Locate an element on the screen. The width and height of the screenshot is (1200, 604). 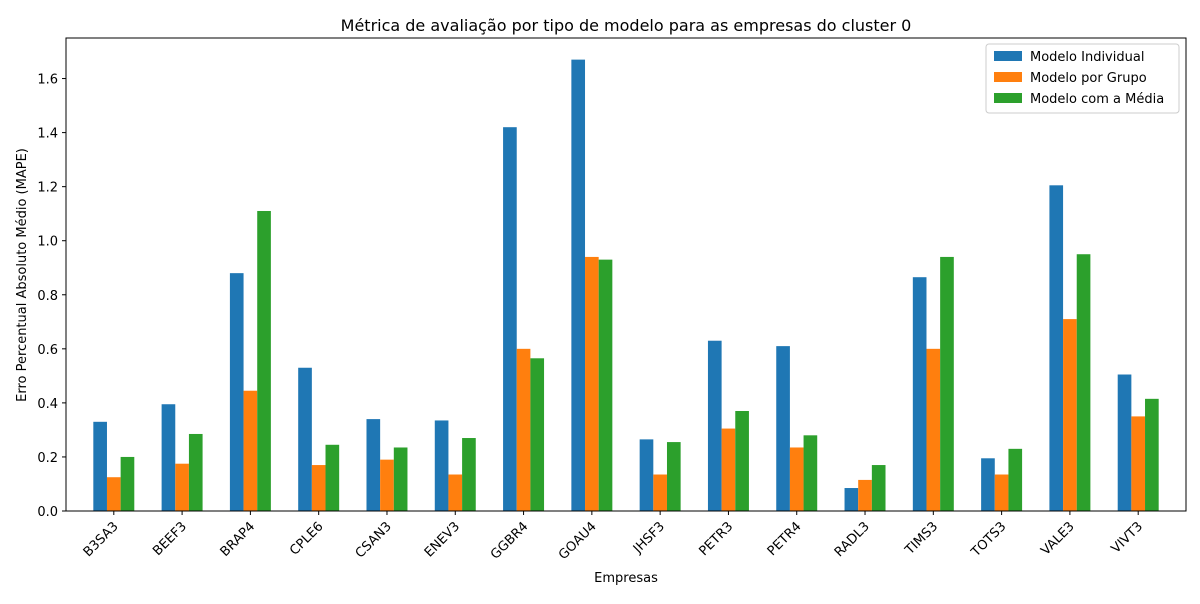
y-tick-label: 0.4 is located at coordinates (47, 404).